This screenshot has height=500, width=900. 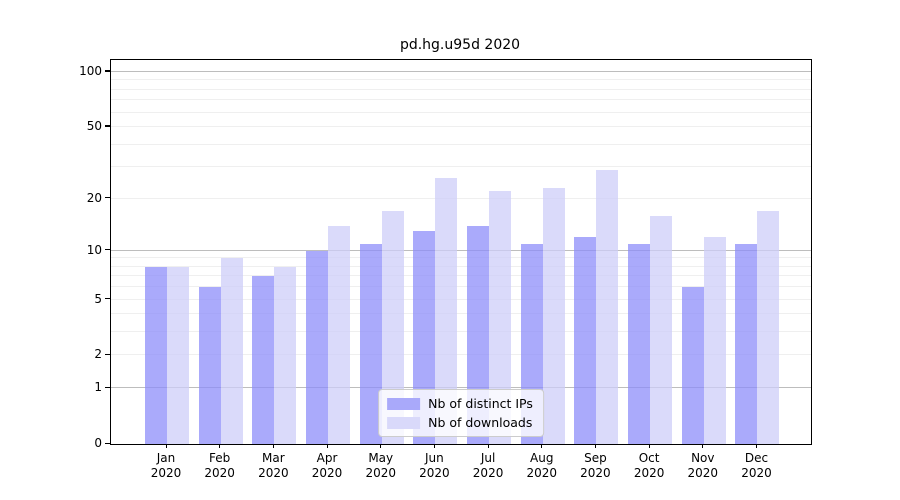 What do you see at coordinates (460, 45) in the screenshot?
I see `chart-title: pd.hg.u95d 2020` at bounding box center [460, 45].